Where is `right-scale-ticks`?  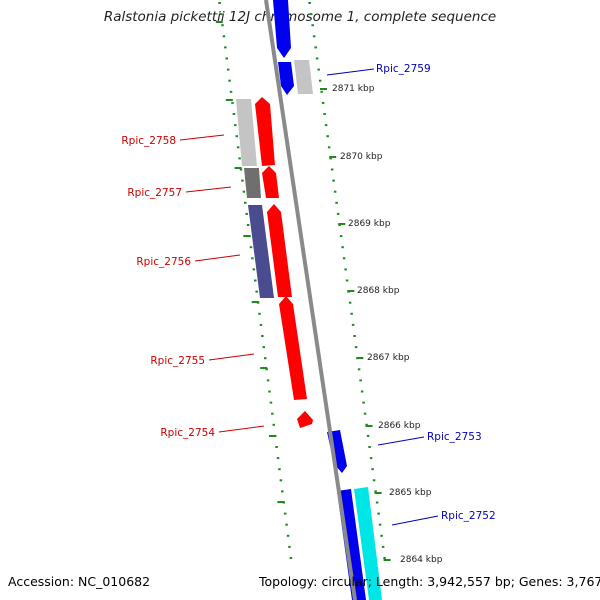
right-scale-ticks is located at coordinates (349, 281).